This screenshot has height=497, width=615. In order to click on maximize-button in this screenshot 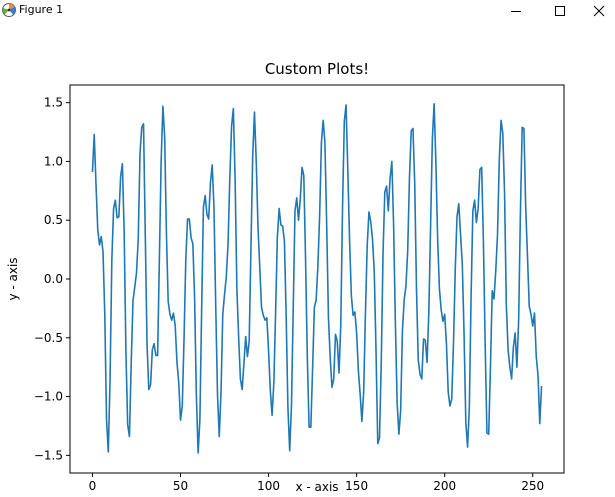, I will do `click(560, 11)`.